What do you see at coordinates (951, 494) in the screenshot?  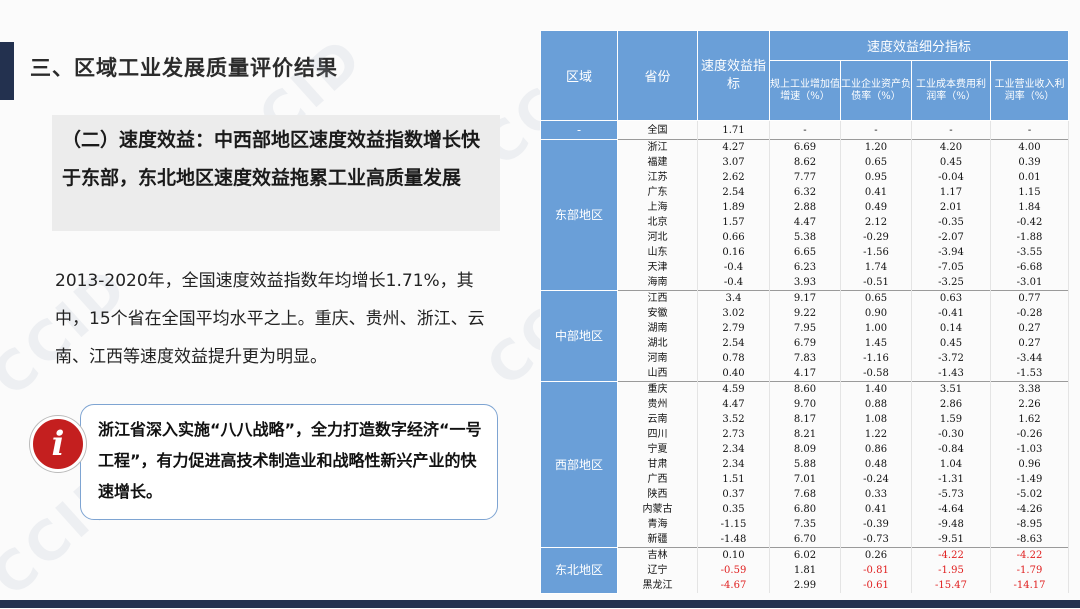 I see `value-cell: -5.73` at bounding box center [951, 494].